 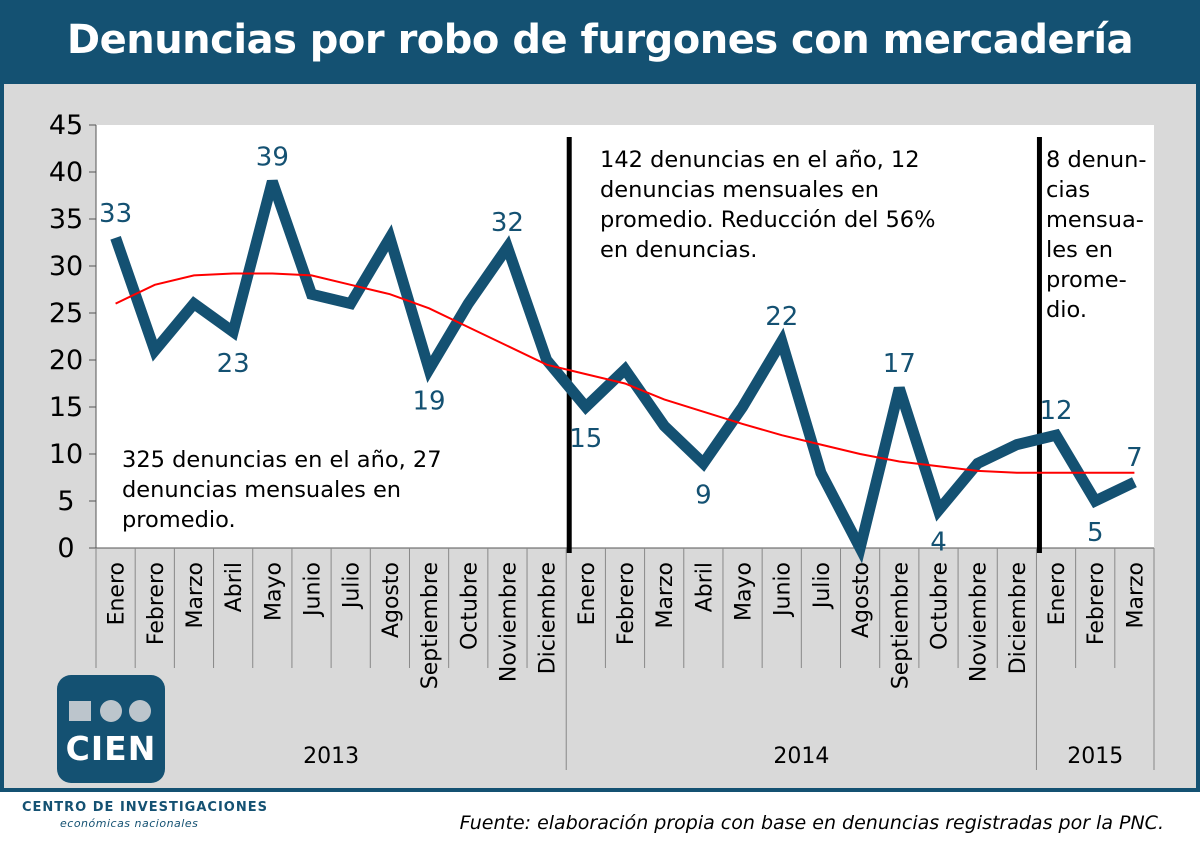 What do you see at coordinates (1068, 190) in the screenshot?
I see `annotation-line: cias` at bounding box center [1068, 190].